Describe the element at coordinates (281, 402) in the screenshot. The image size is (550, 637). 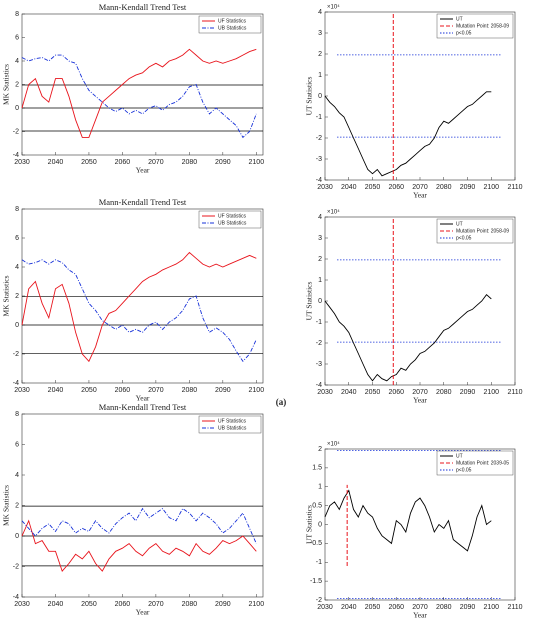
I see `caption: (a)` at that location.